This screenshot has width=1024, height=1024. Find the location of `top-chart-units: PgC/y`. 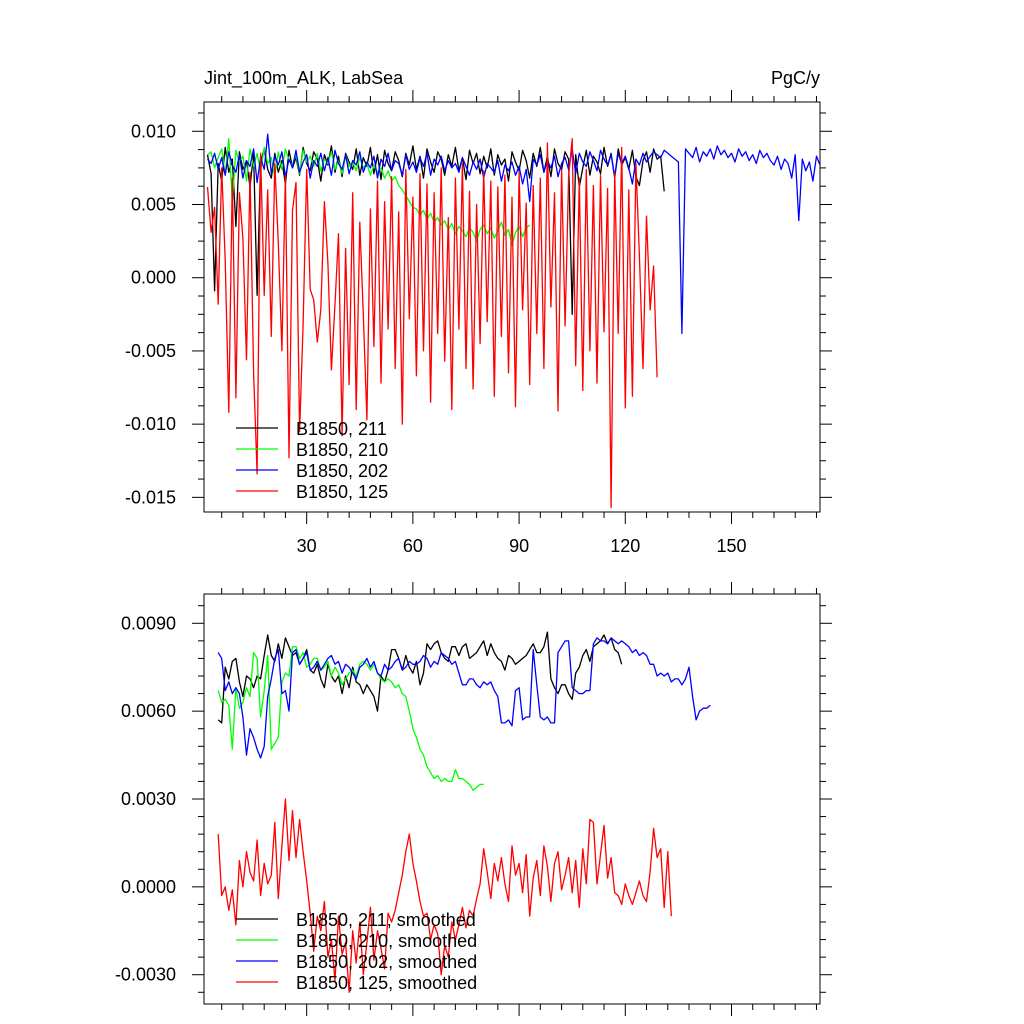

top-chart-units: PgC/y is located at coordinates (795, 78).